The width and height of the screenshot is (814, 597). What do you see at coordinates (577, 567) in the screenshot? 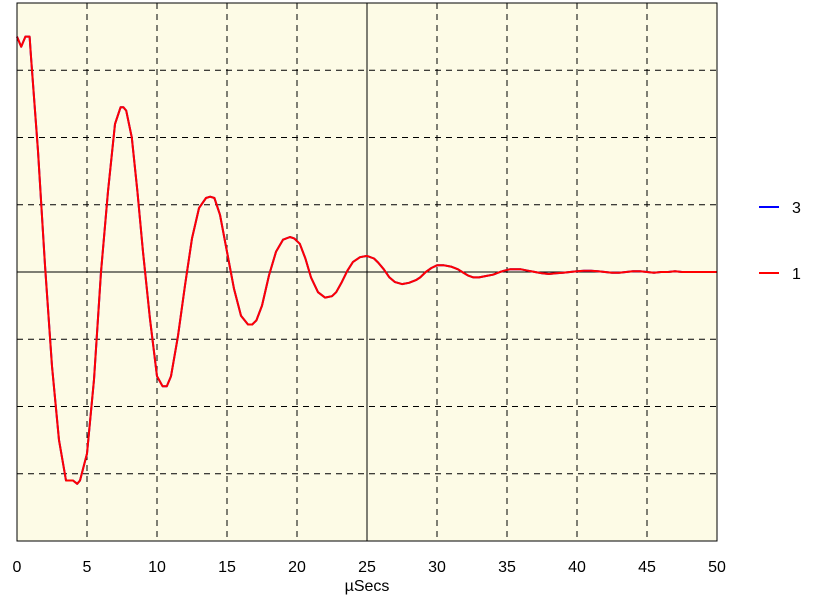
I see `x-tick-label: 40` at bounding box center [577, 567].